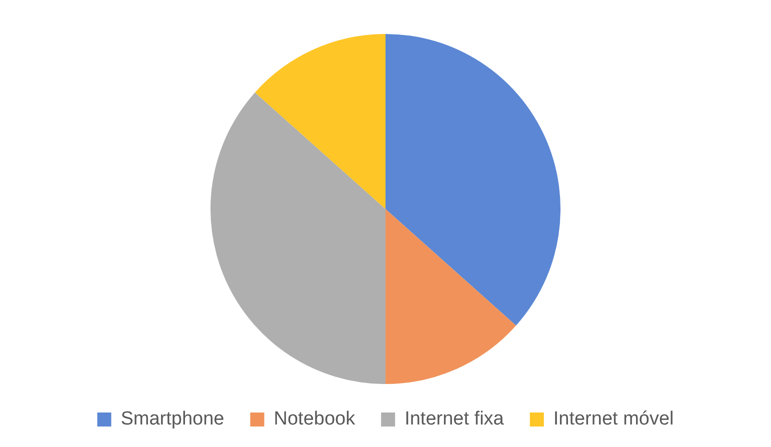 The image size is (771, 447). I want to click on legend-label: Notebook, so click(315, 419).